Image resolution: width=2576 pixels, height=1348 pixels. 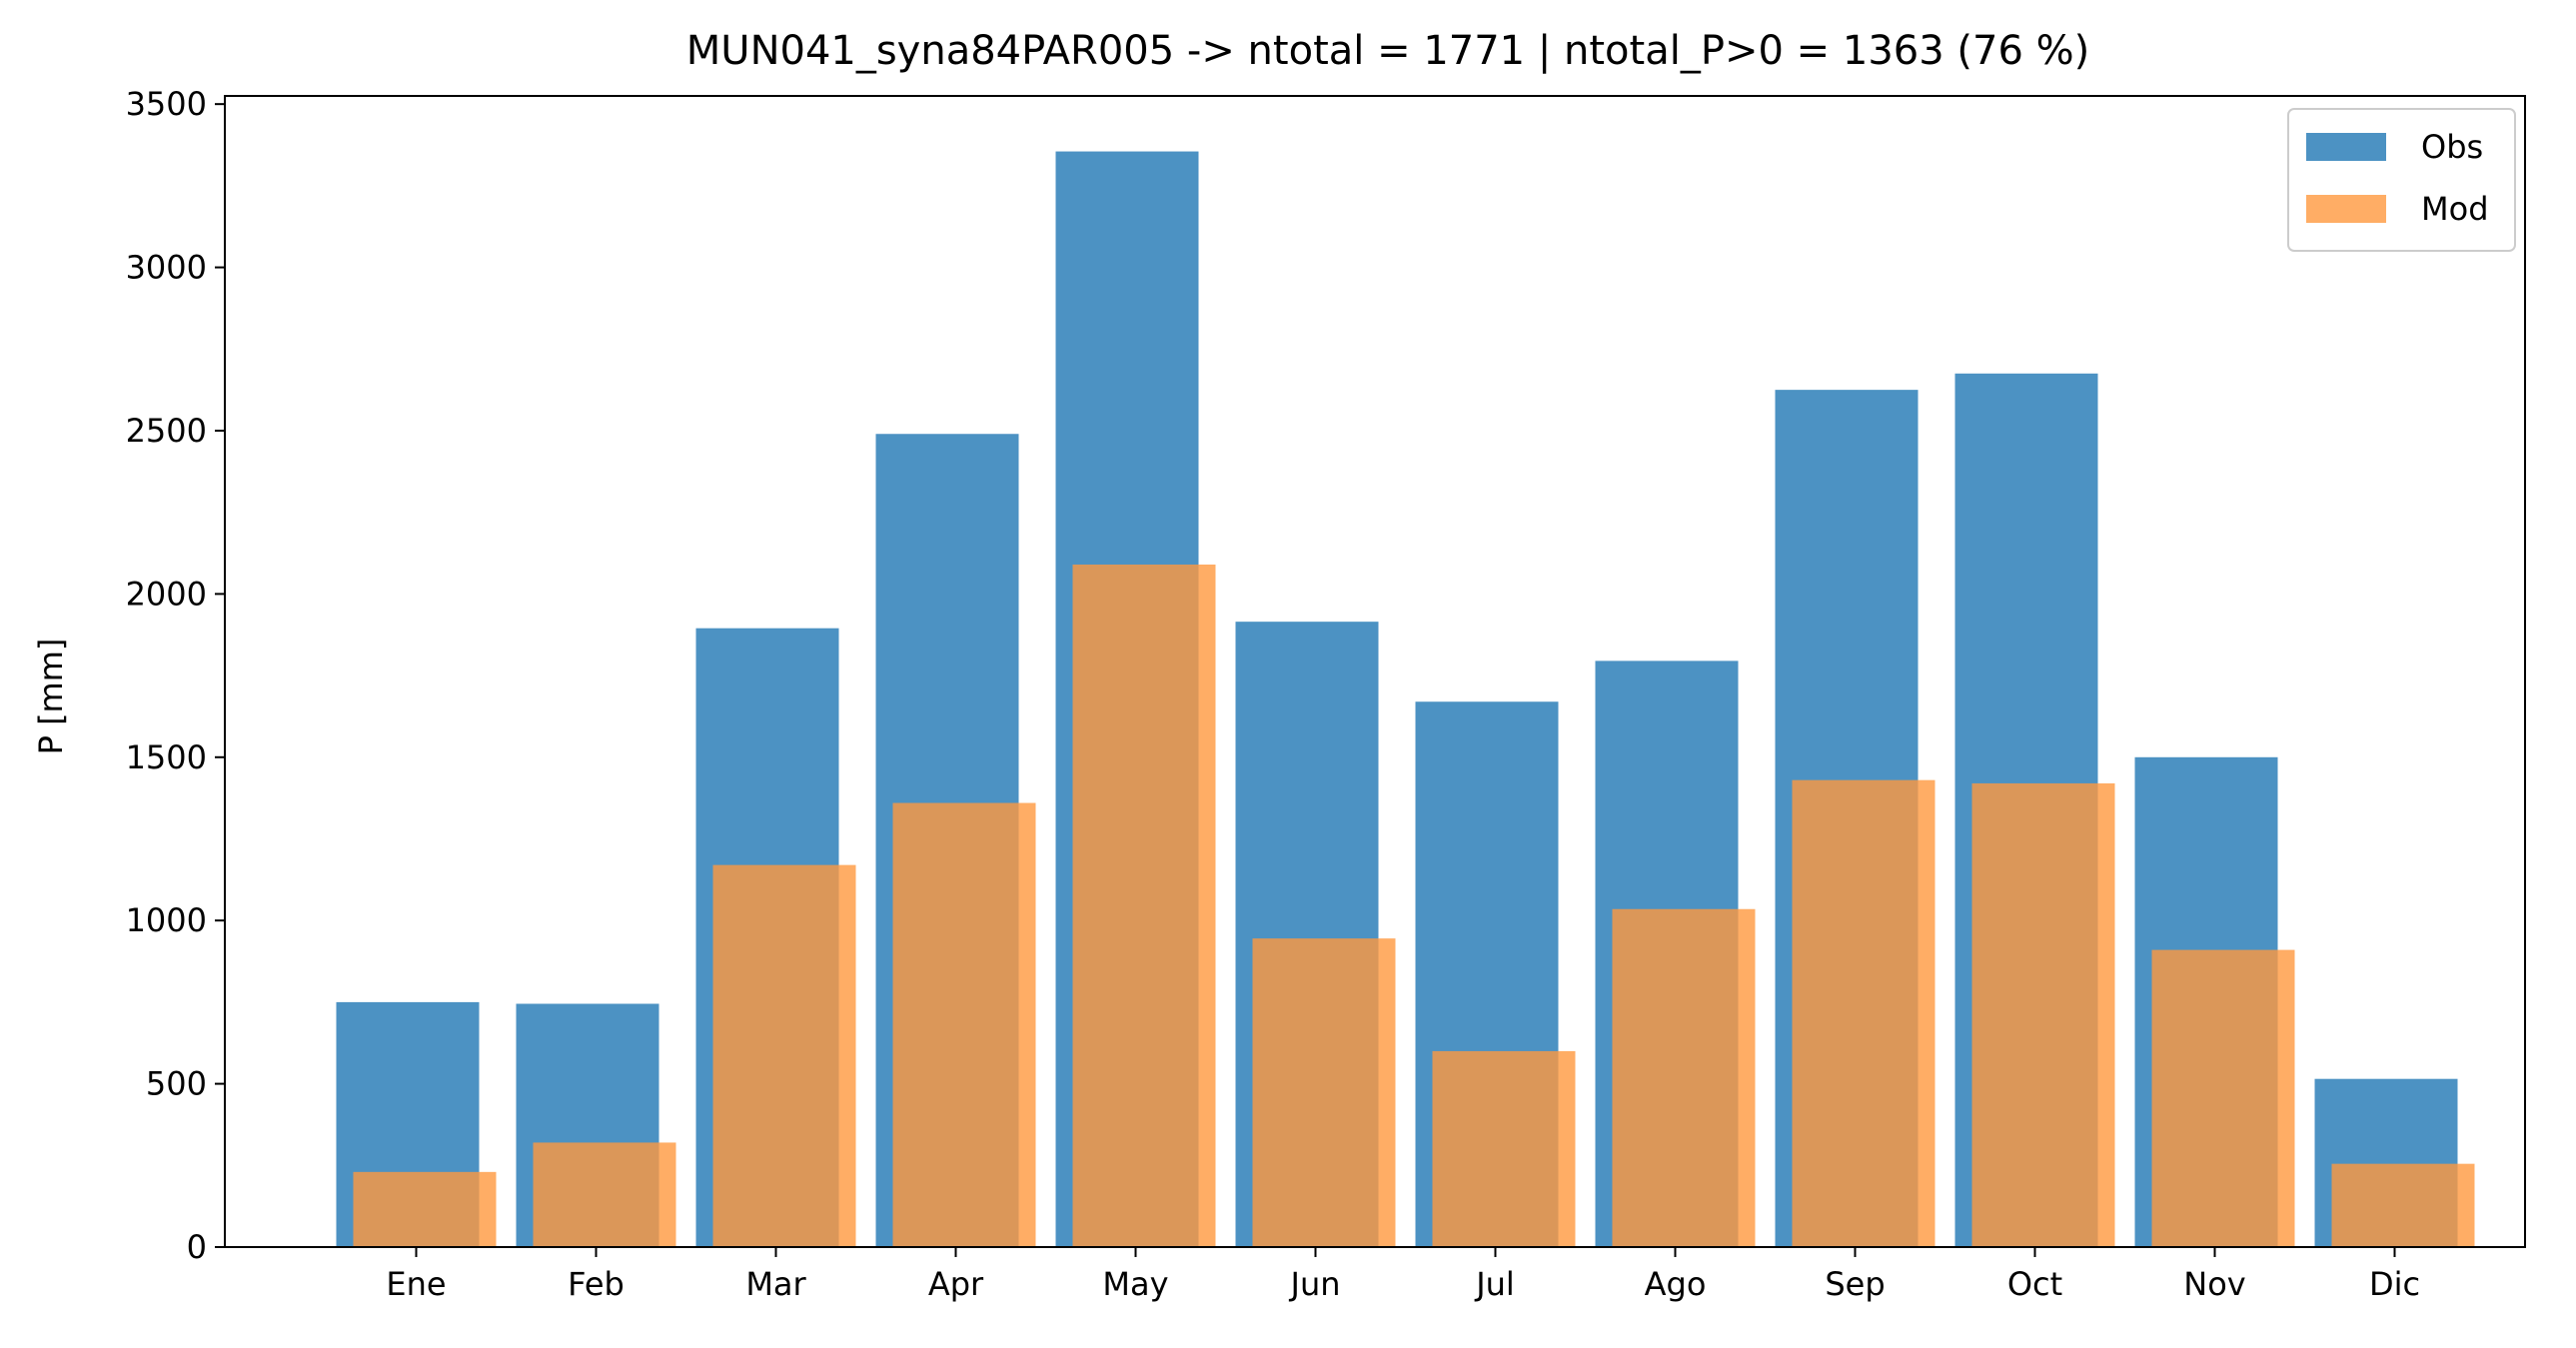 What do you see at coordinates (2214, 1284) in the screenshot?
I see `x-tick-label: Nov` at bounding box center [2214, 1284].